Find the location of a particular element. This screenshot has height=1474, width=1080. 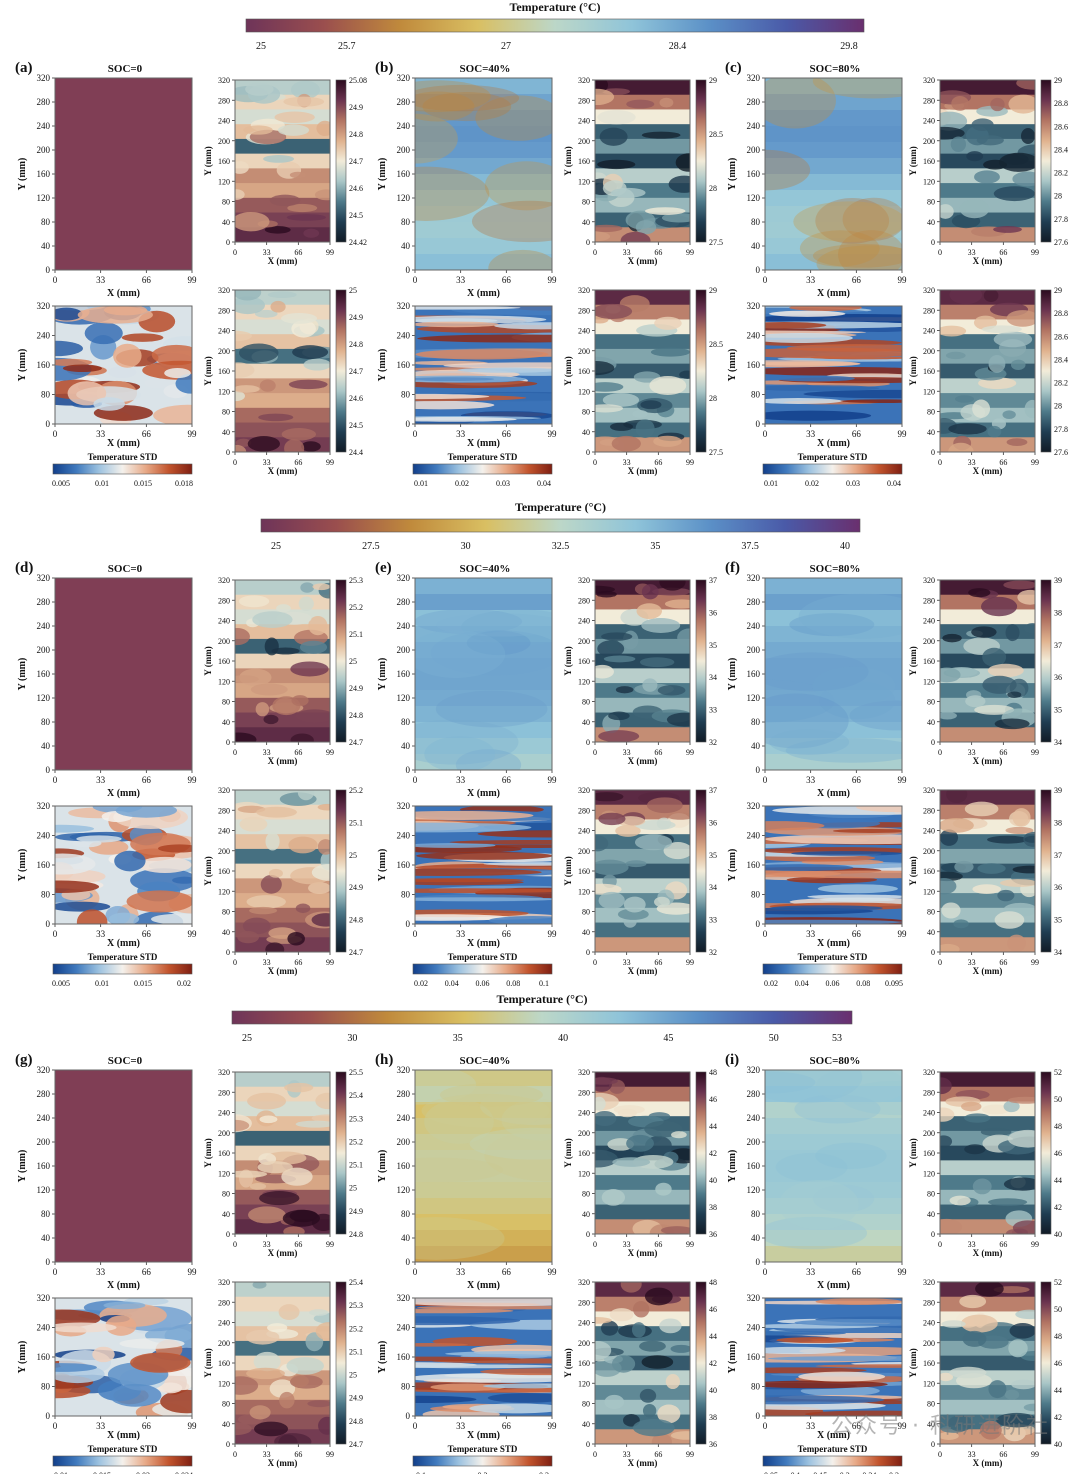

plot-frame is located at coordinates (483, 1166).